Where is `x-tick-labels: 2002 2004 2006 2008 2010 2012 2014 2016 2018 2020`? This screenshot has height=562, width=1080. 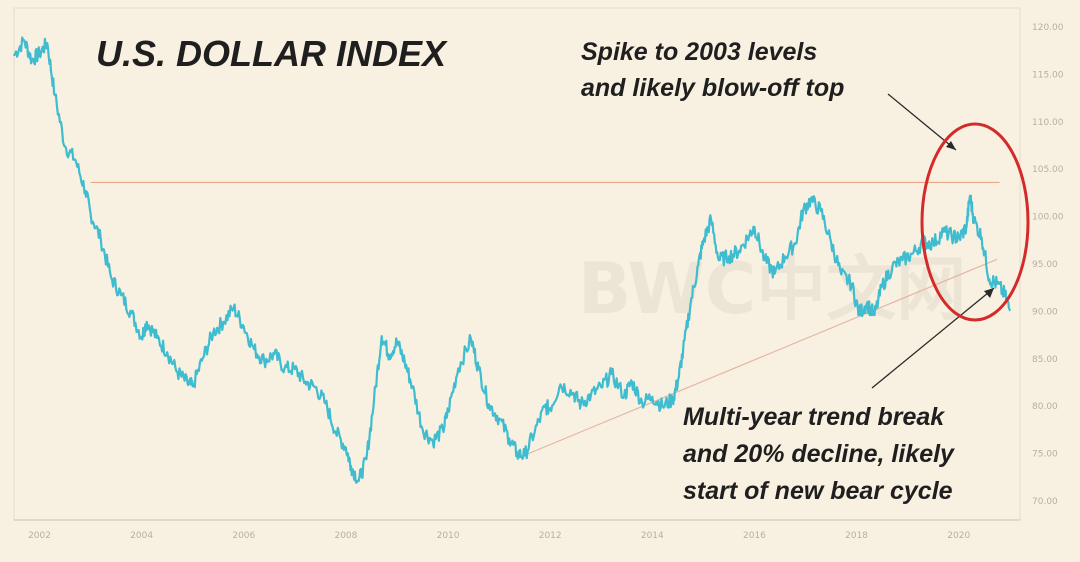
x-tick-labels: 2002 2004 2006 2008 2010 2012 2014 2016 2018 2020 is located at coordinates (499, 536).